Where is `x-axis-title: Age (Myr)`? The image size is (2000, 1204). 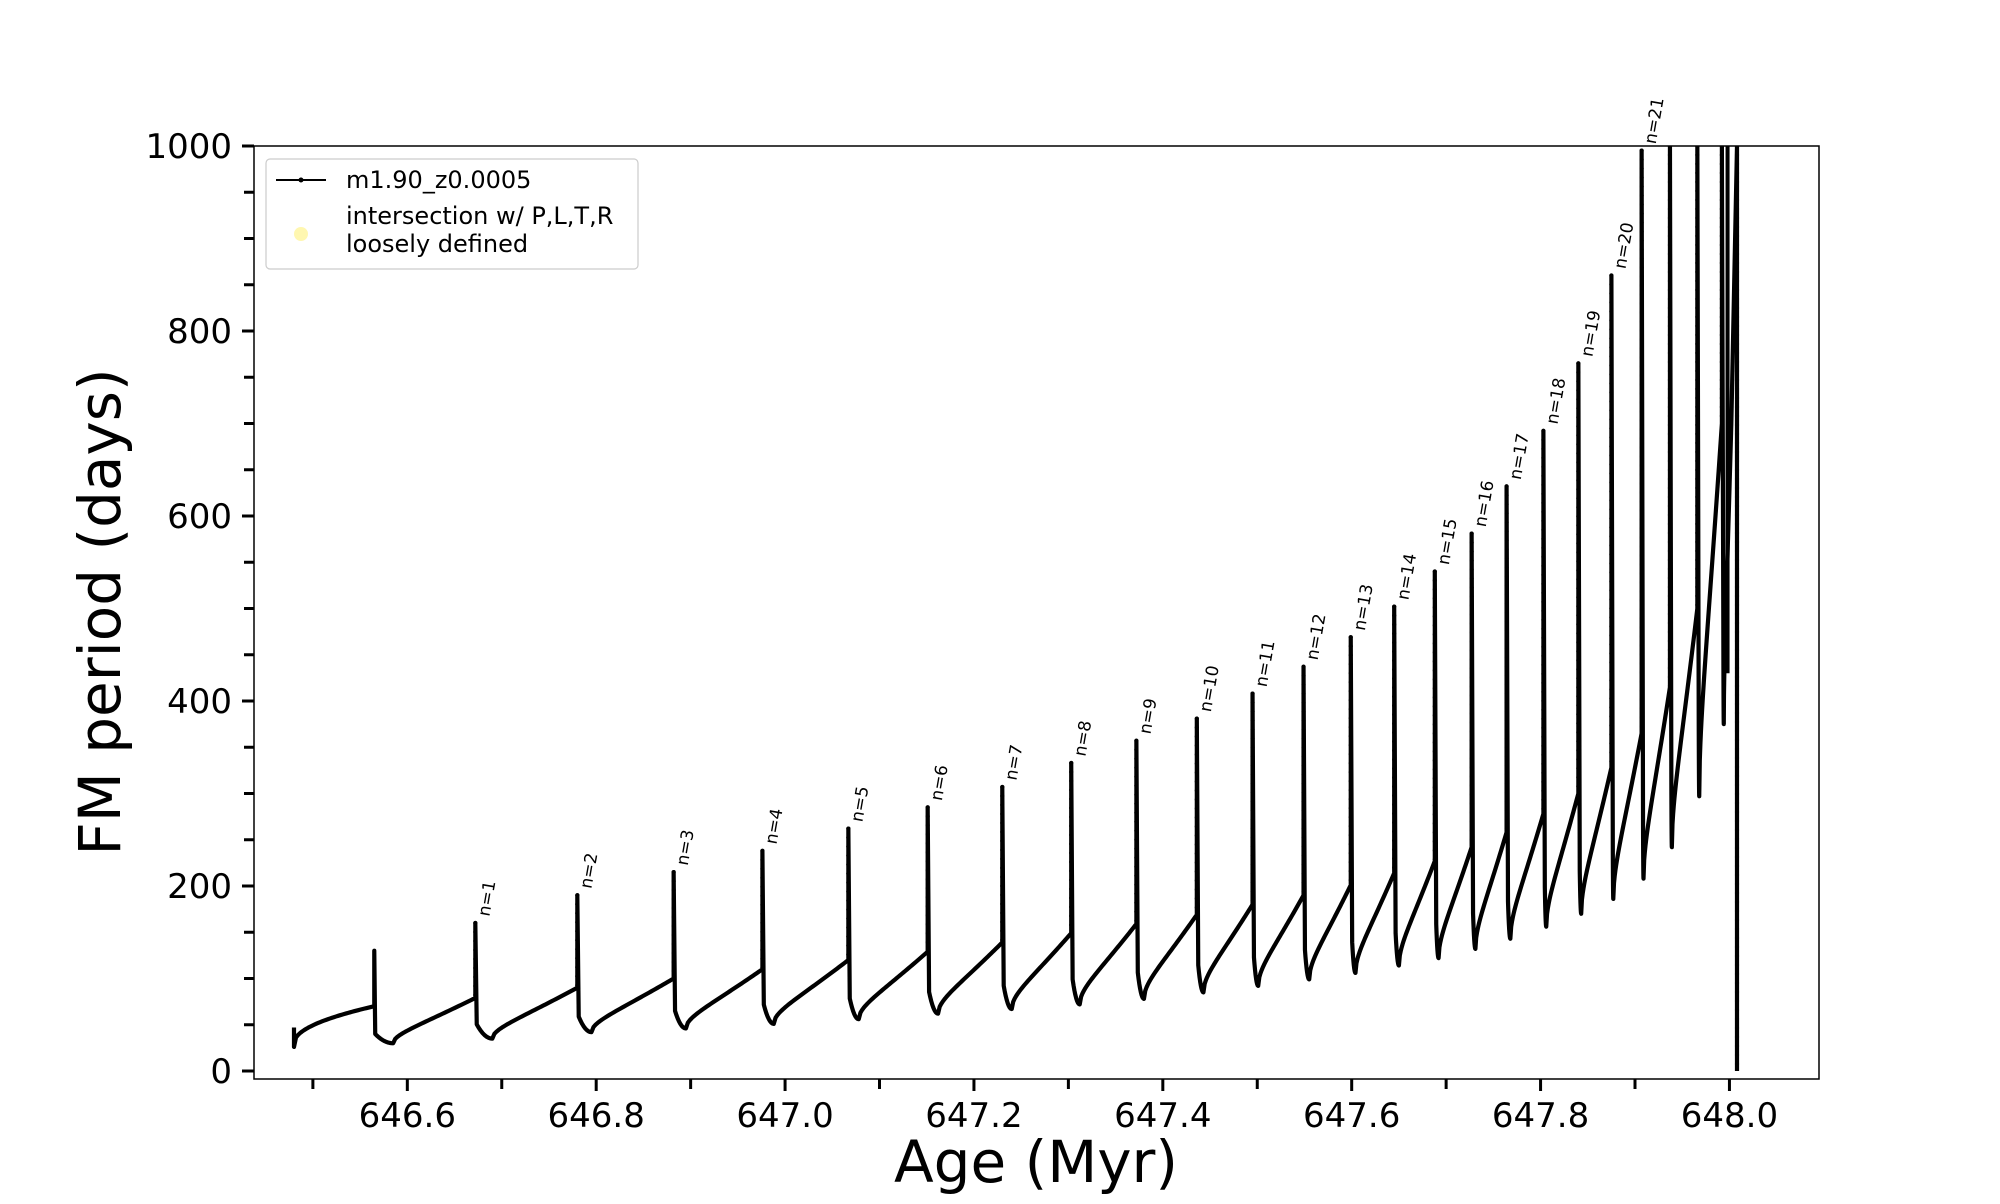
x-axis-title: Age (Myr) is located at coordinates (1036, 1162).